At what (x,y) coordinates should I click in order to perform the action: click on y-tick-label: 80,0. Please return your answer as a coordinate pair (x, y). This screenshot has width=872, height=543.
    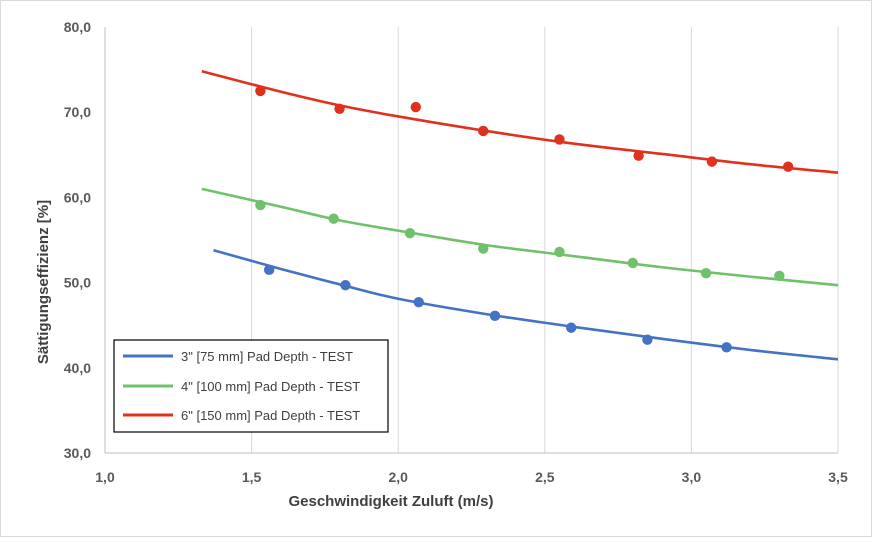
    Looking at the image, I should click on (77, 27).